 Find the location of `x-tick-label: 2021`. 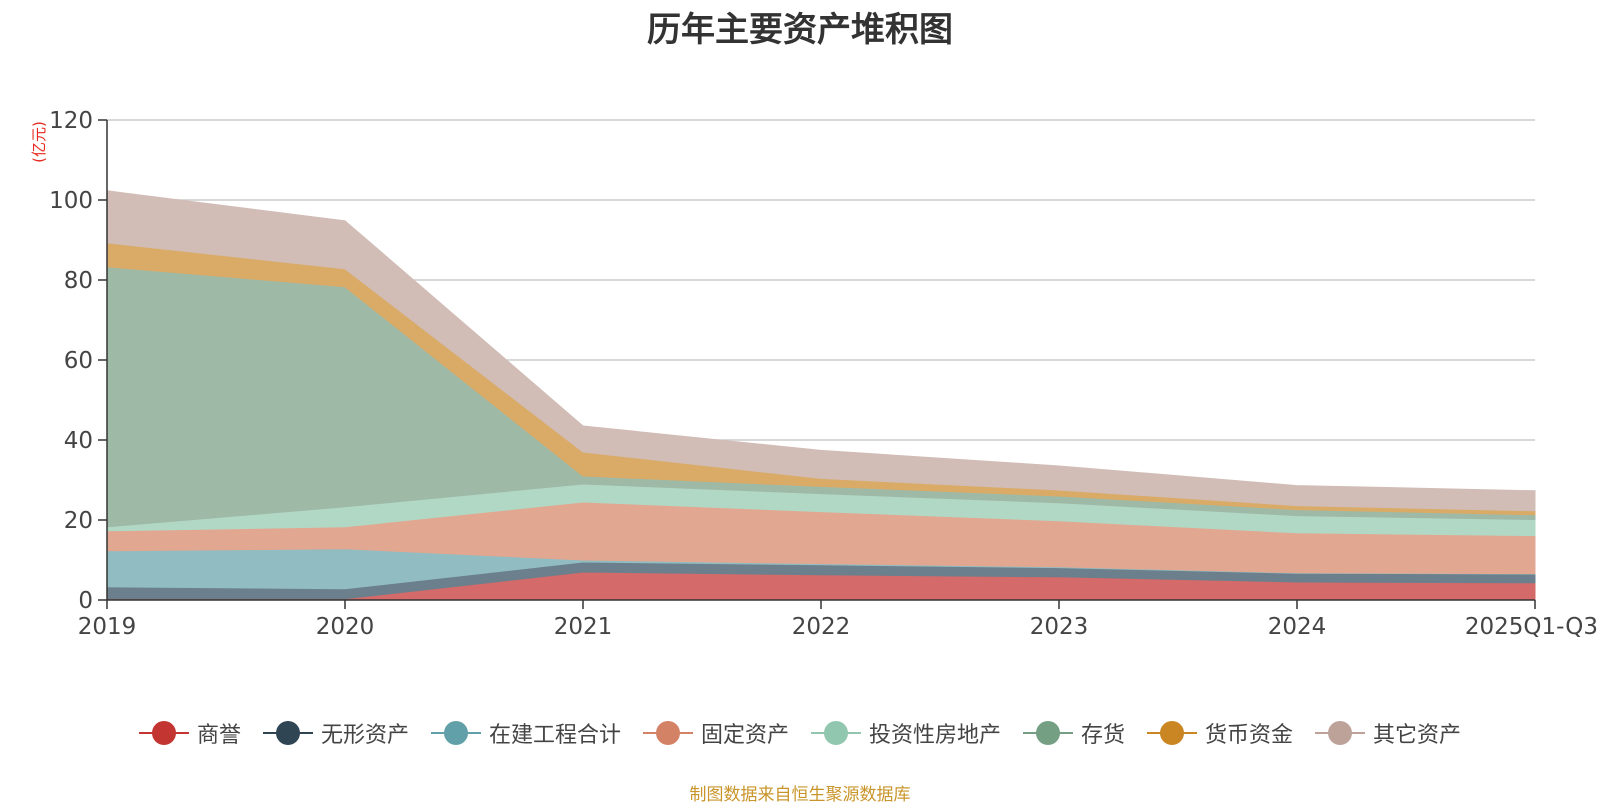

x-tick-label: 2021 is located at coordinates (583, 627).